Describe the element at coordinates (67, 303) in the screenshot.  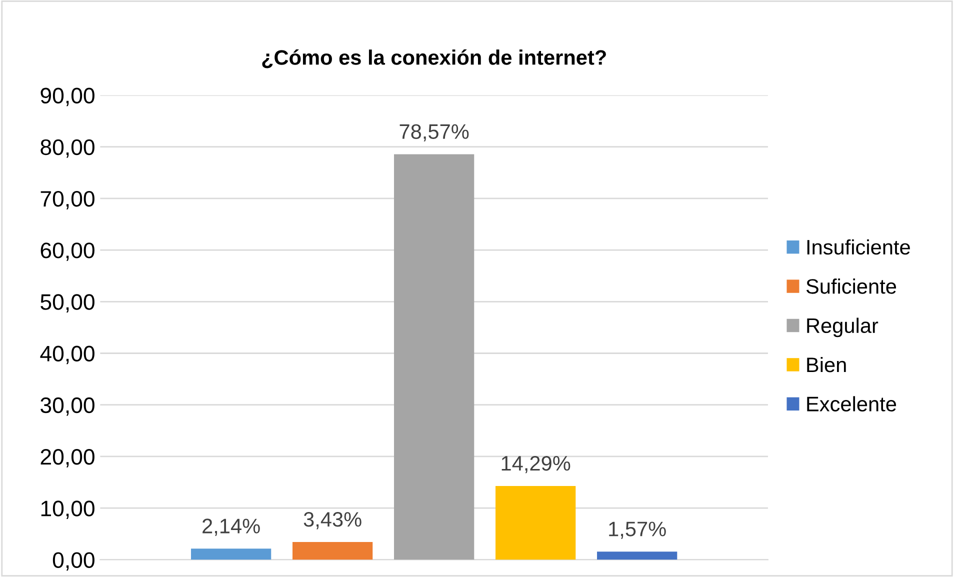
I see `y-tick-label: 50,00` at that location.